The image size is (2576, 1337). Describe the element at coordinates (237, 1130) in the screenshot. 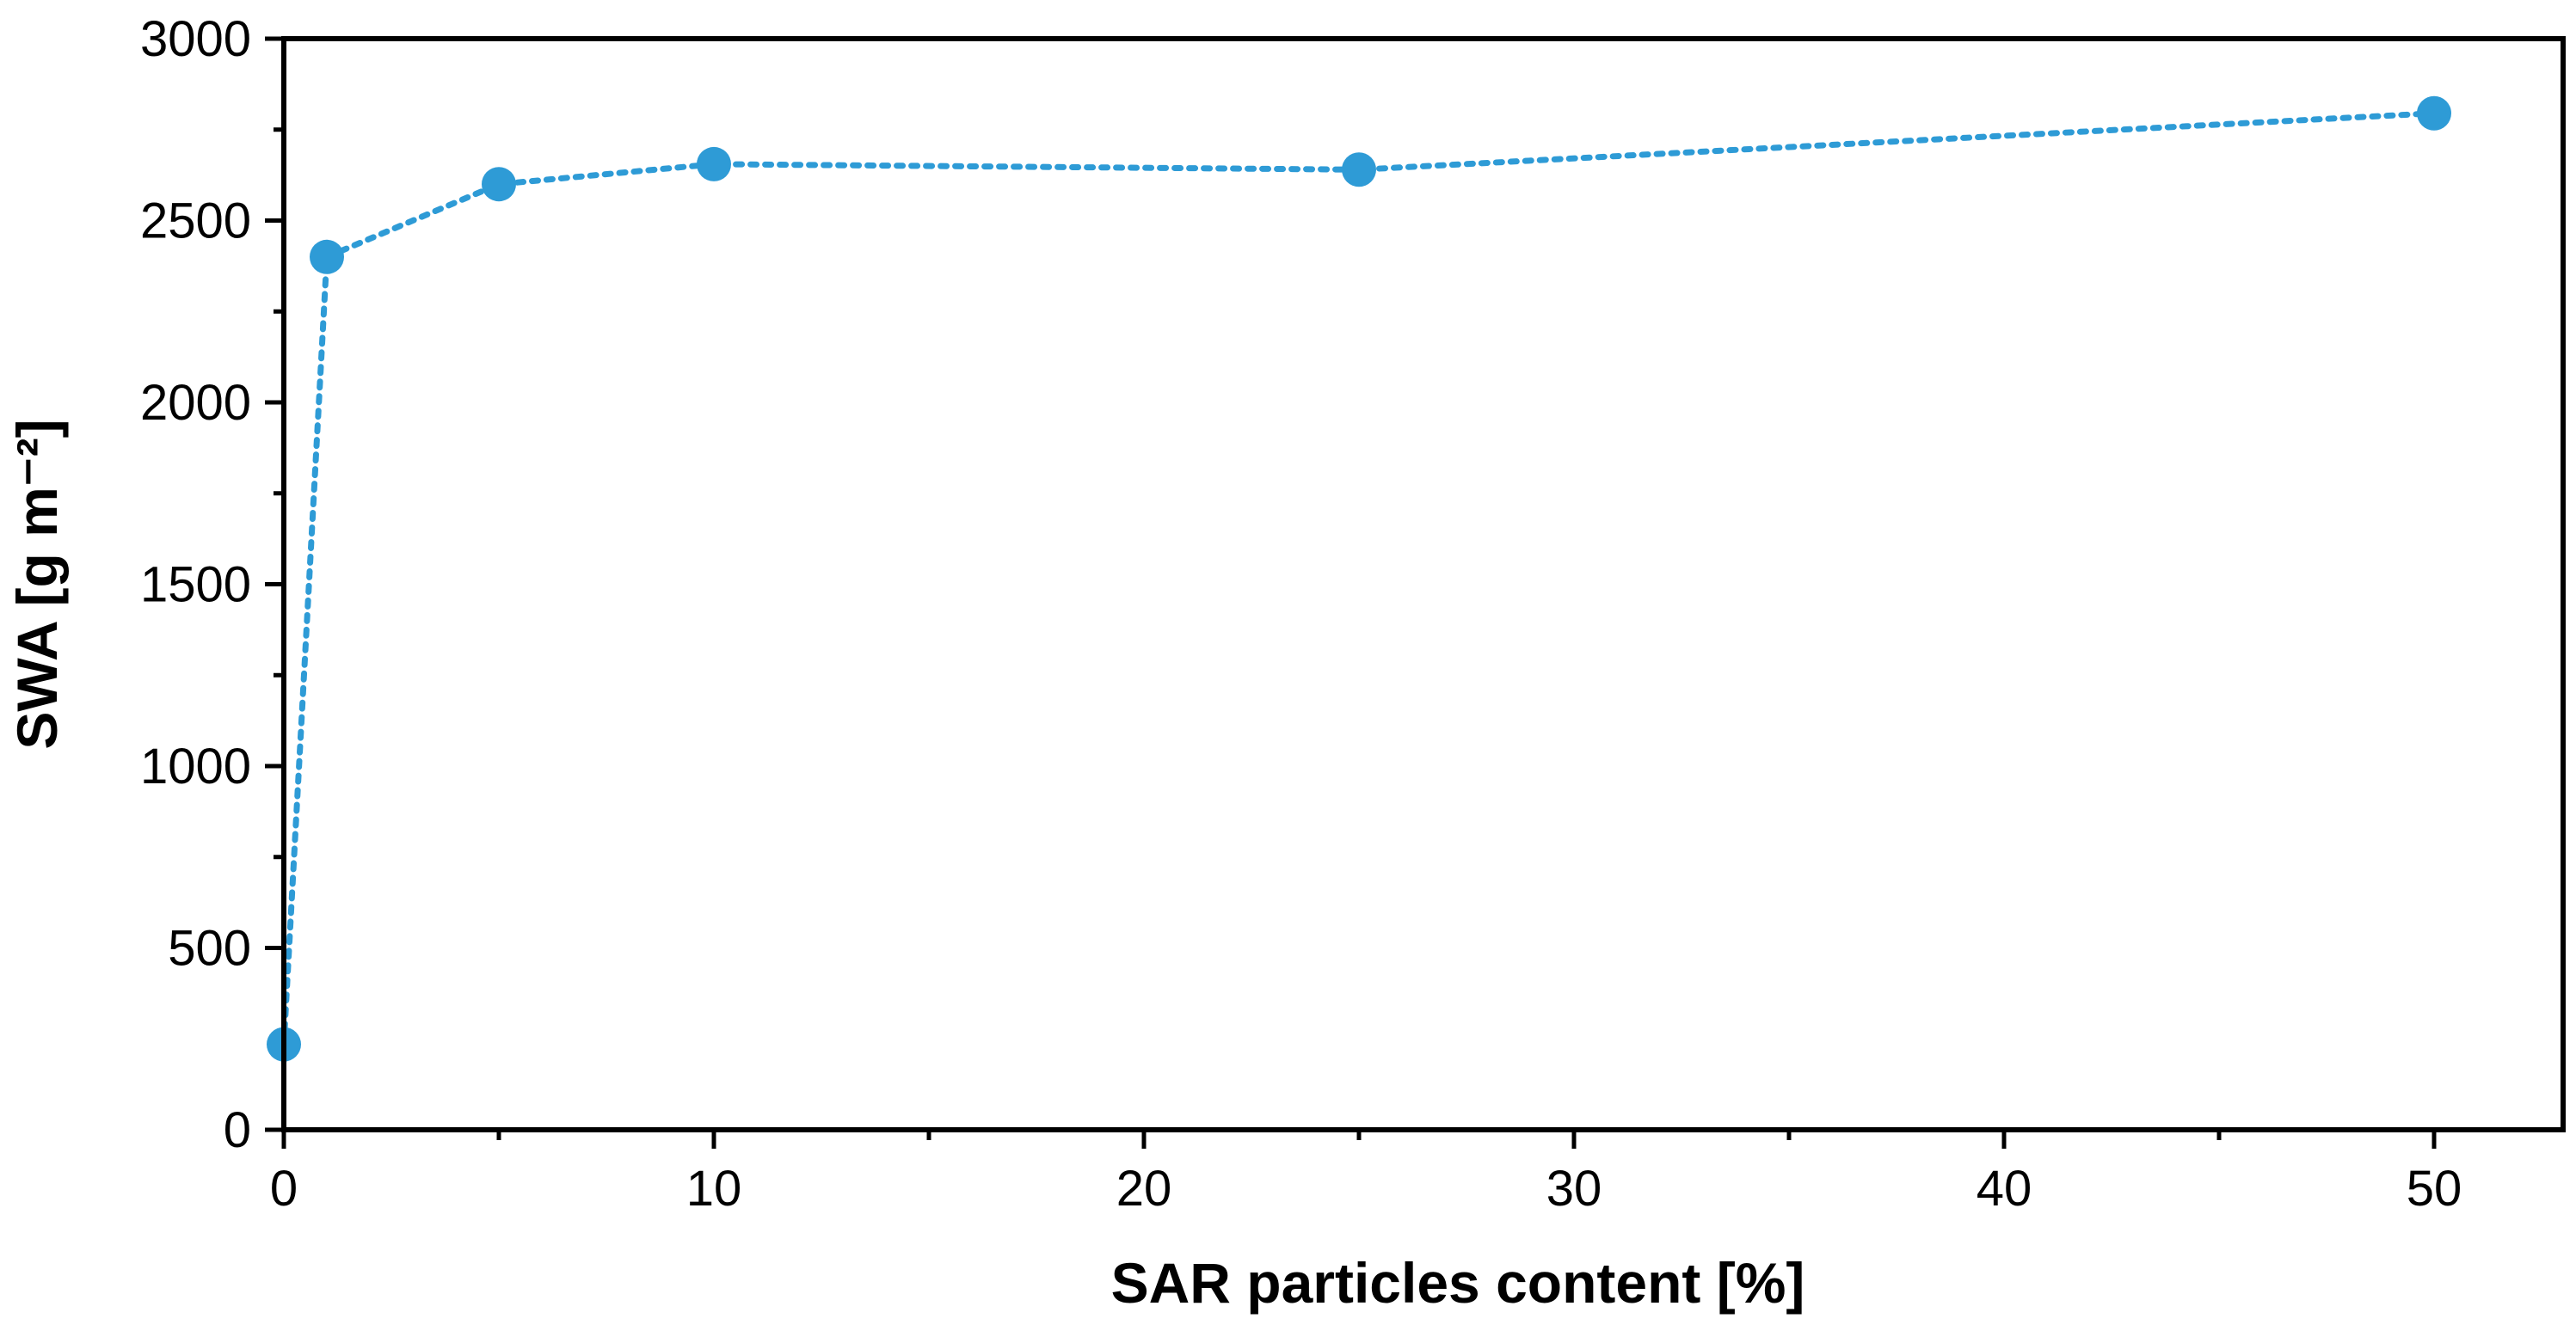

I see `y-tick-label: 0` at that location.